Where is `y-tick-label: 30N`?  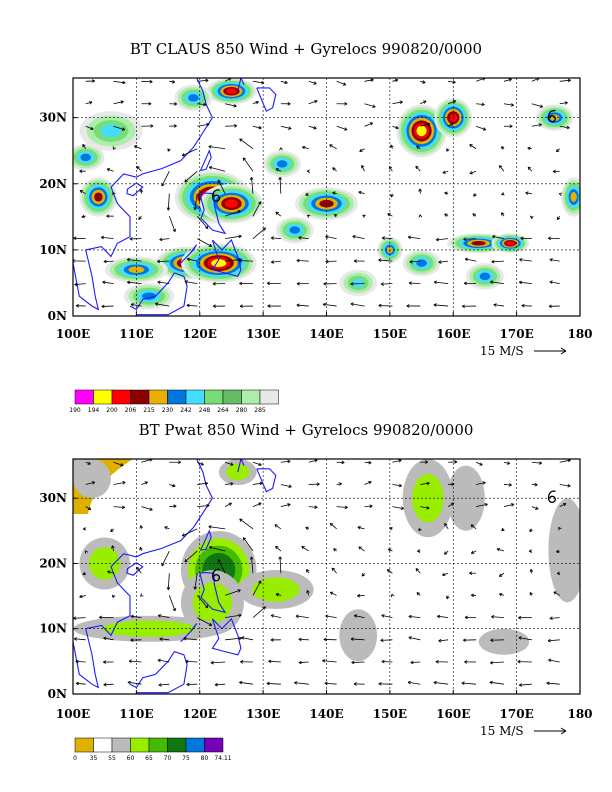 y-tick-label: 30N is located at coordinates (53, 118).